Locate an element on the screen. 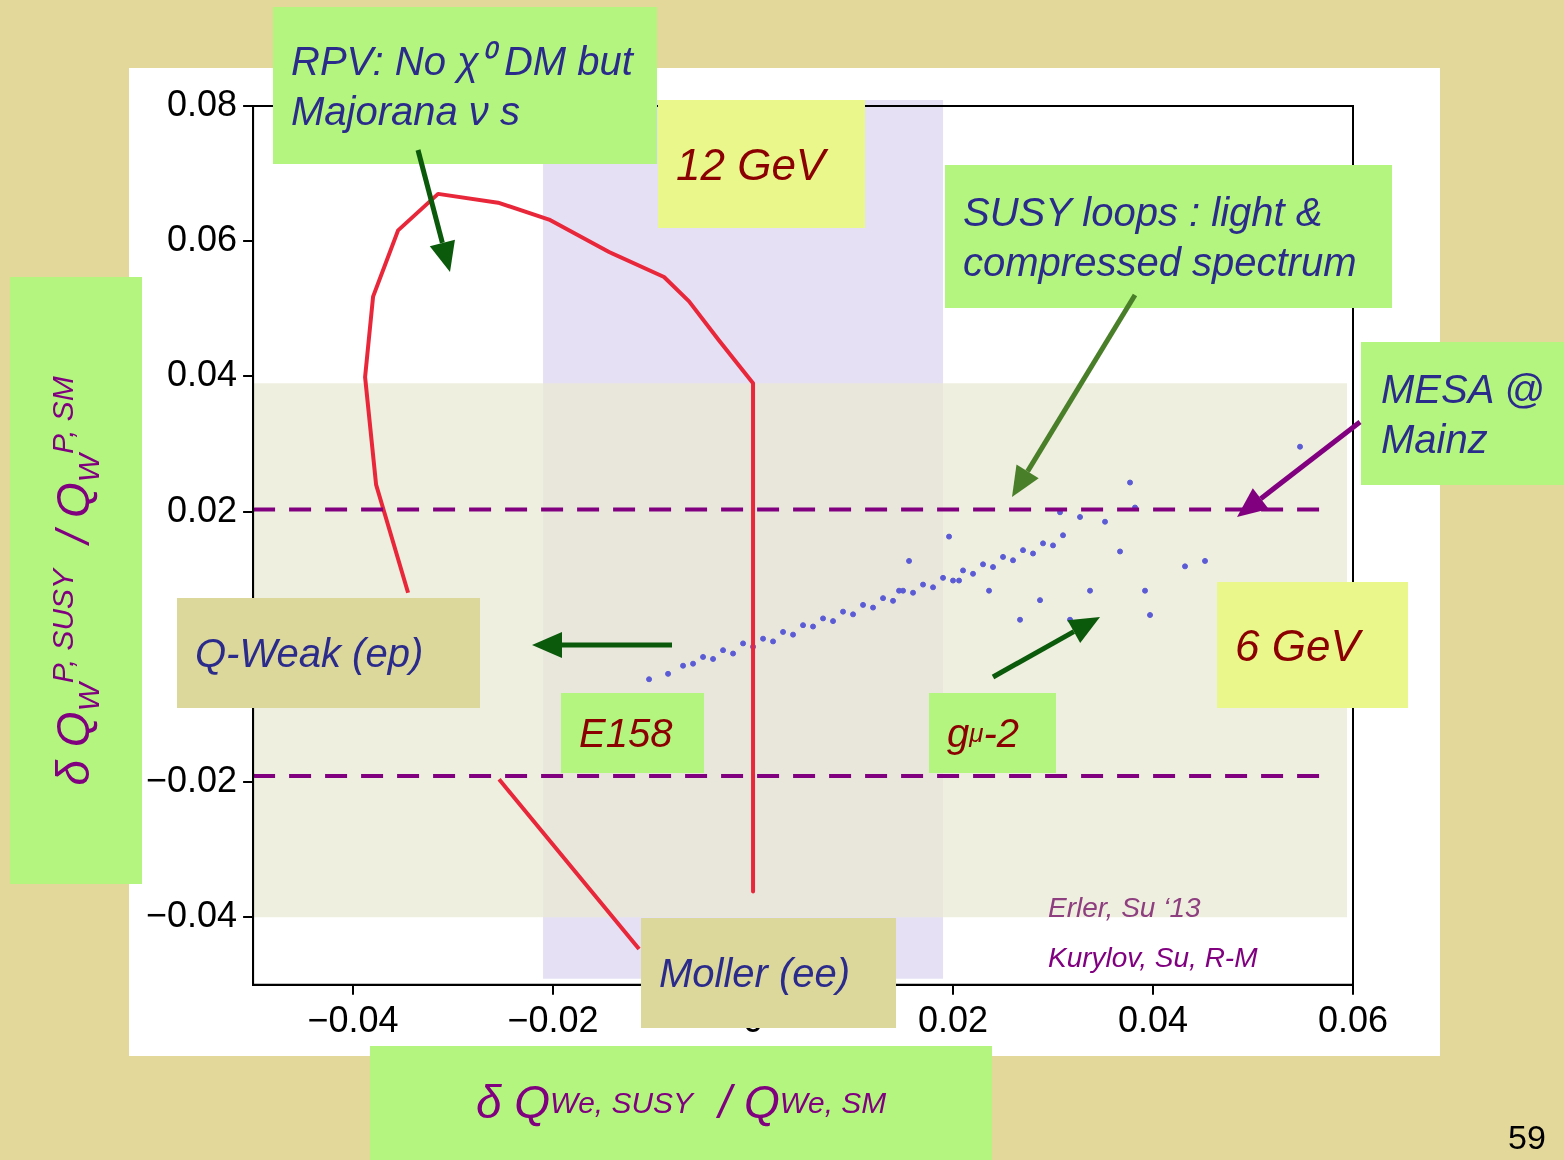 The height and width of the screenshot is (1160, 1564). annotation: Q-Weak (ep) is located at coordinates (328, 653).